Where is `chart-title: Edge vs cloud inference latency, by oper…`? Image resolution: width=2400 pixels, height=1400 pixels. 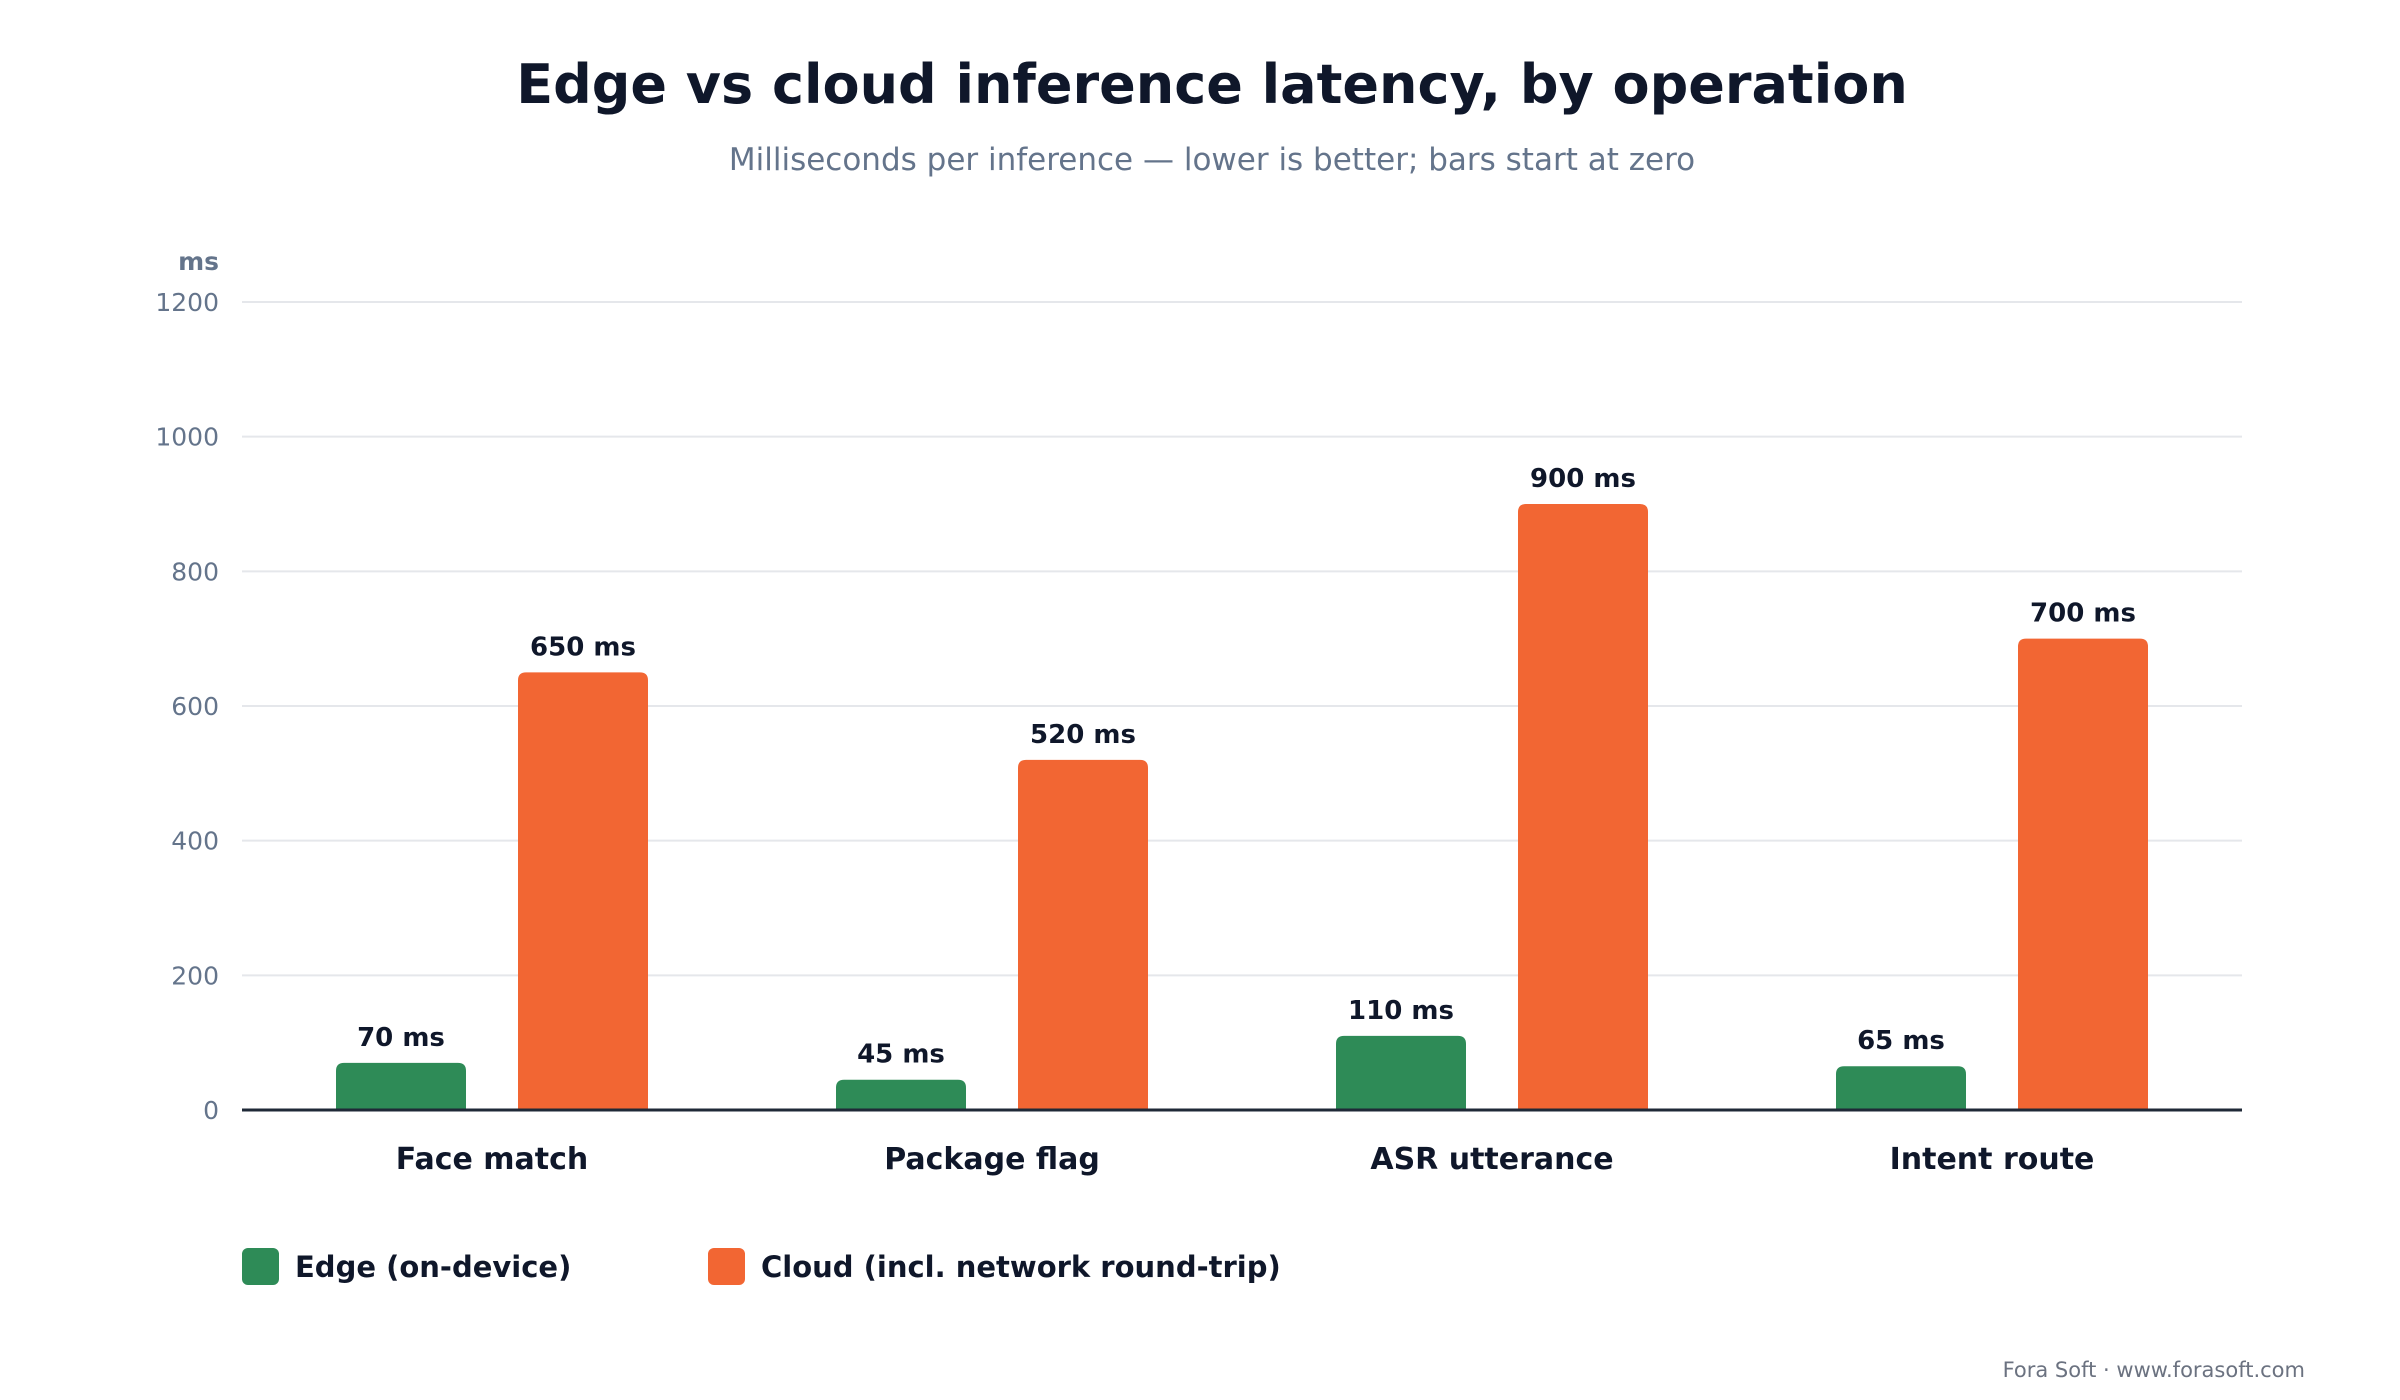
chart-title: Edge vs cloud inference latency, by oper… is located at coordinates (1212, 84).